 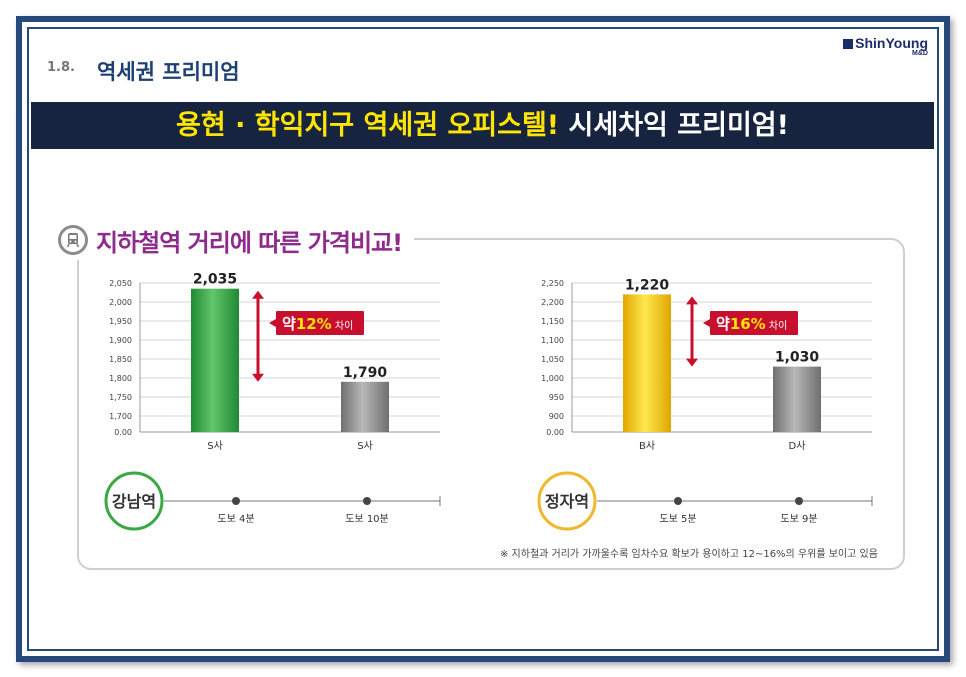 What do you see at coordinates (367, 519) in the screenshot?
I see `distance-label: 도보 10분` at bounding box center [367, 519].